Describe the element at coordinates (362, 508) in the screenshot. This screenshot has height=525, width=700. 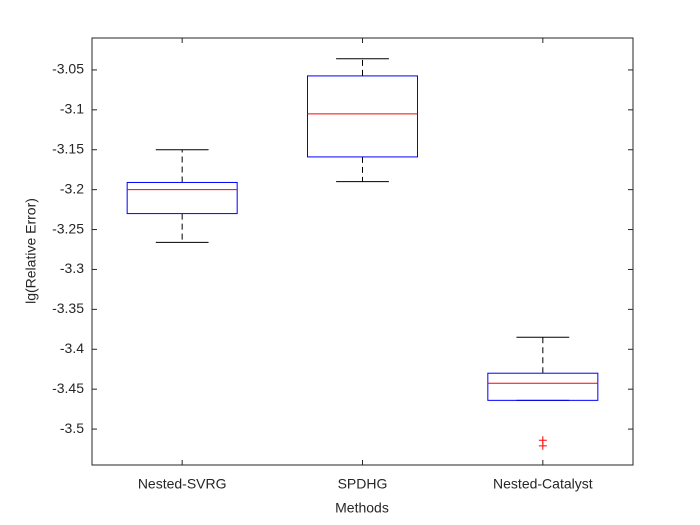
I see `x-axis-label: Methods` at that location.